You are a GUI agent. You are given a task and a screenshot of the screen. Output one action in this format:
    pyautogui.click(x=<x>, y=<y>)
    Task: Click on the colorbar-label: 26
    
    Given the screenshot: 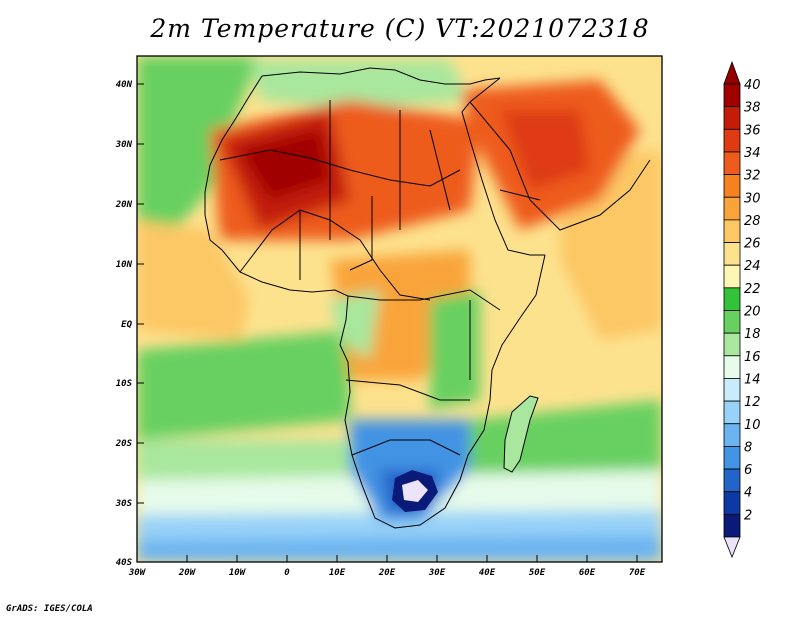 What is the action you would take?
    pyautogui.click(x=752, y=244)
    